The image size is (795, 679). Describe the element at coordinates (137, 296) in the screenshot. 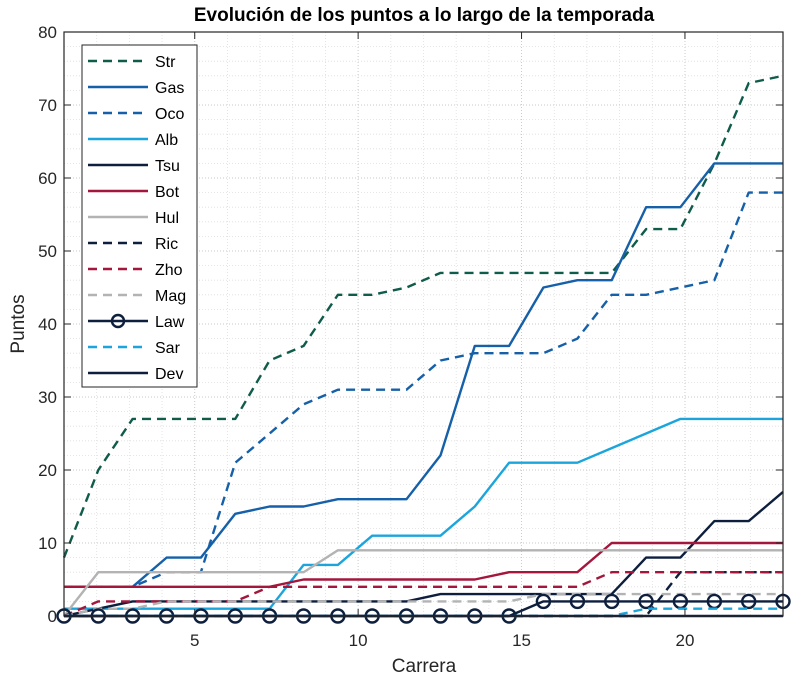

I see `legend-item-mag: Mag` at that location.